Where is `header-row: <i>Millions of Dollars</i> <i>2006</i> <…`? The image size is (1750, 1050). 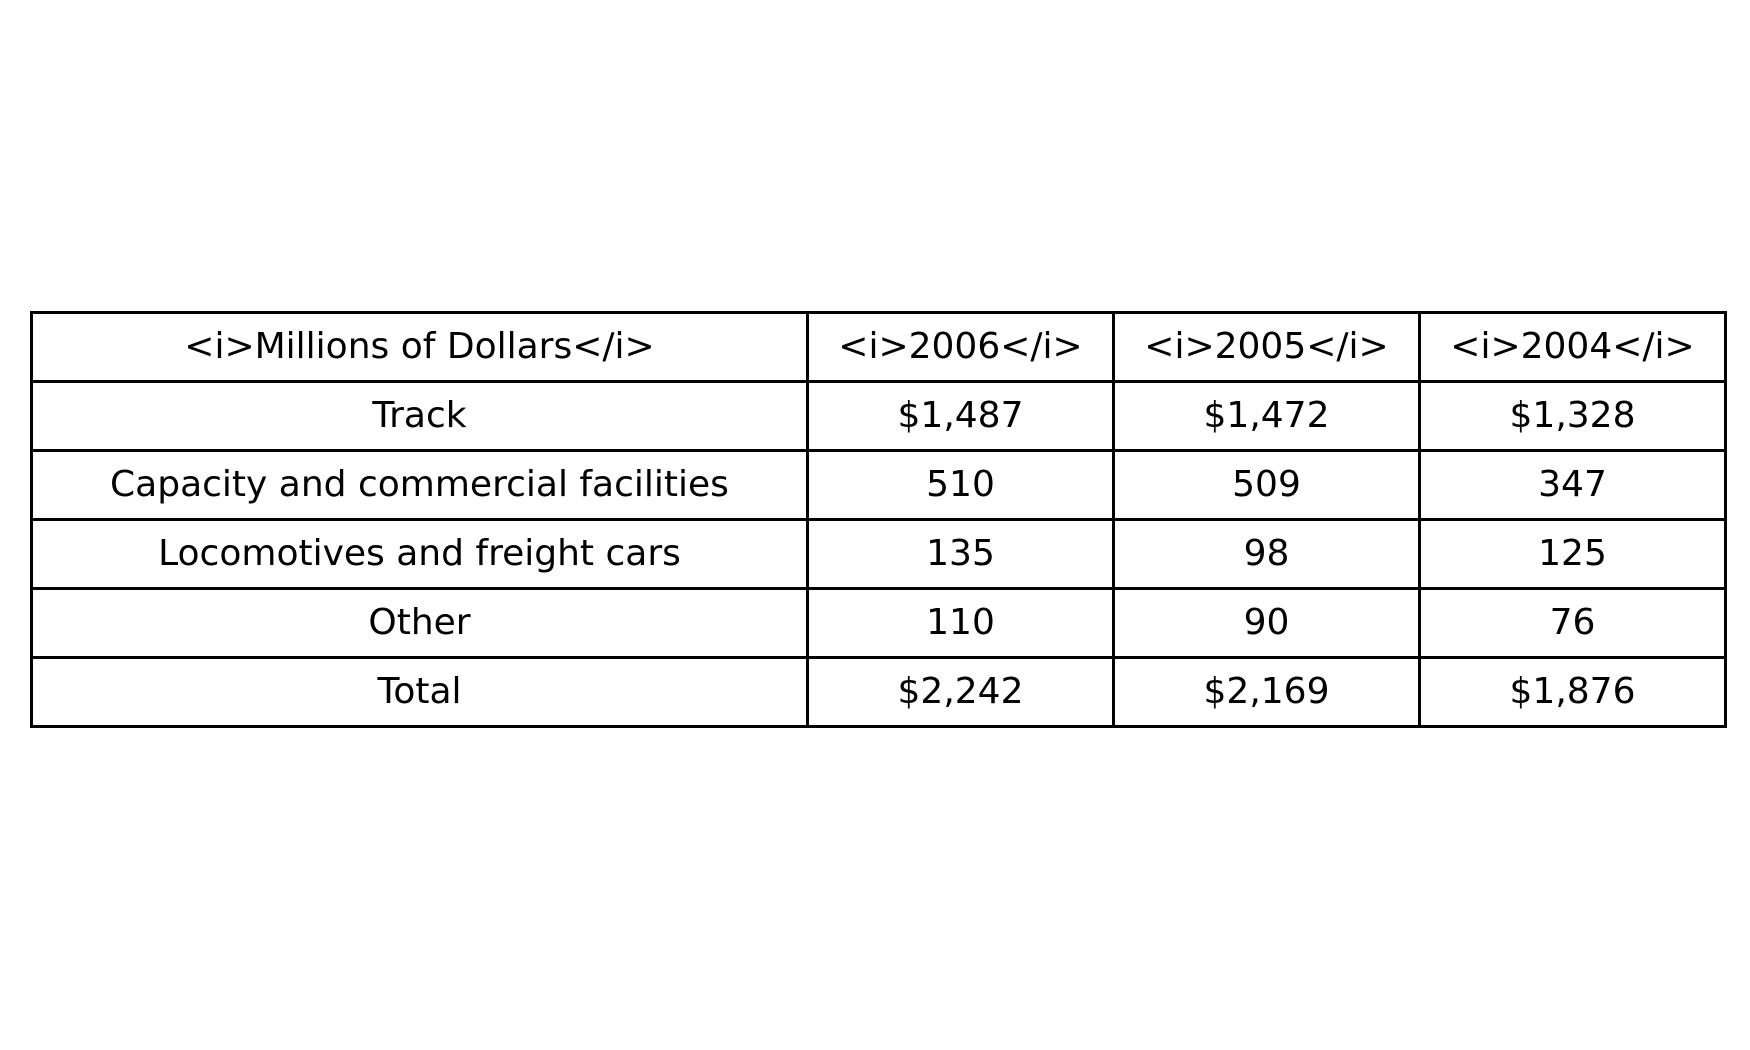
header-row: <i>Millions of Dollars</i> <i>2006</i> <… is located at coordinates (878, 347).